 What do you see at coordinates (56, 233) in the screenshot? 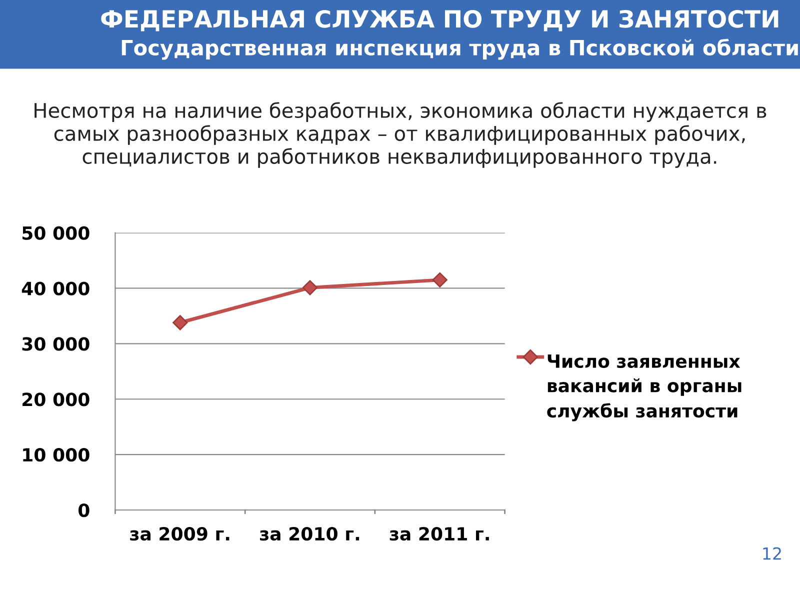
I see `y-tick-label: 50 000` at bounding box center [56, 233].